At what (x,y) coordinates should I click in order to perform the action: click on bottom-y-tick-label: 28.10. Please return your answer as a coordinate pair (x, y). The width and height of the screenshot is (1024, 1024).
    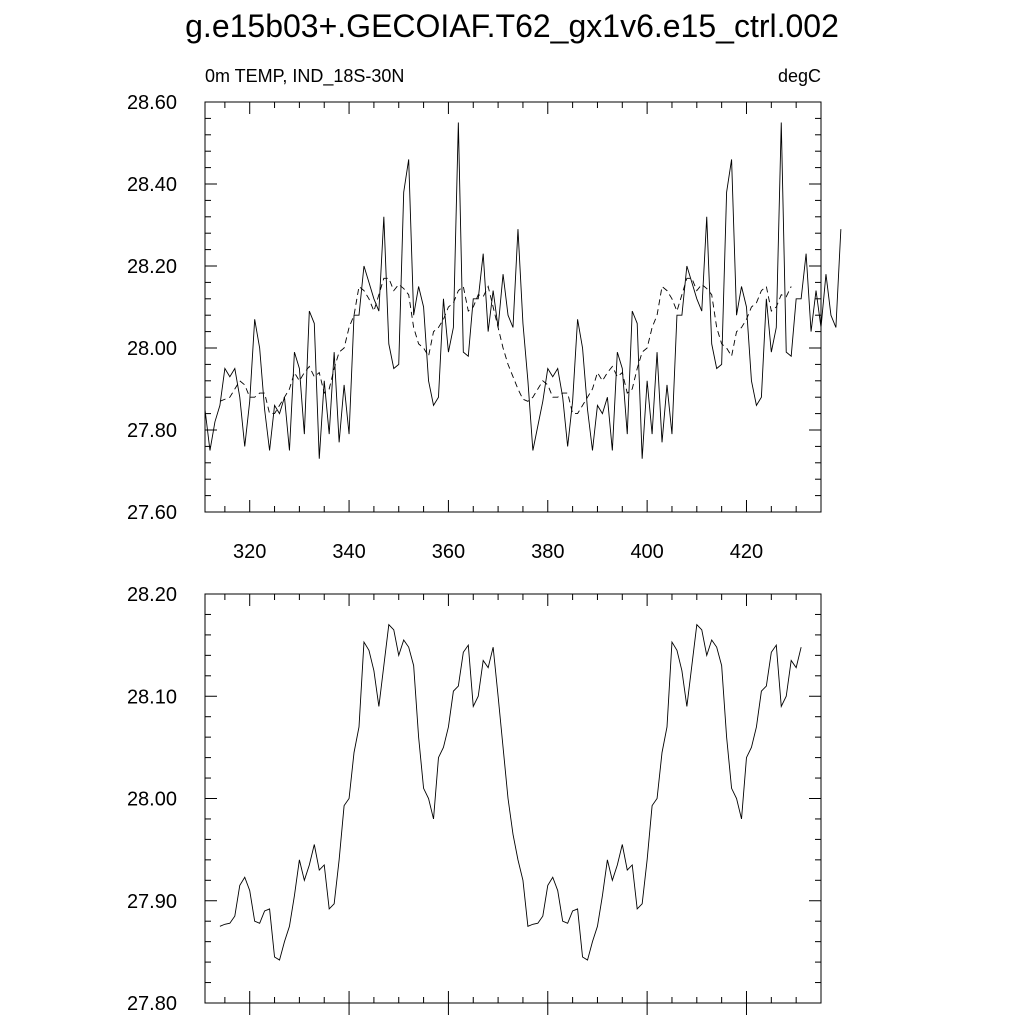
    Looking at the image, I should click on (152, 697).